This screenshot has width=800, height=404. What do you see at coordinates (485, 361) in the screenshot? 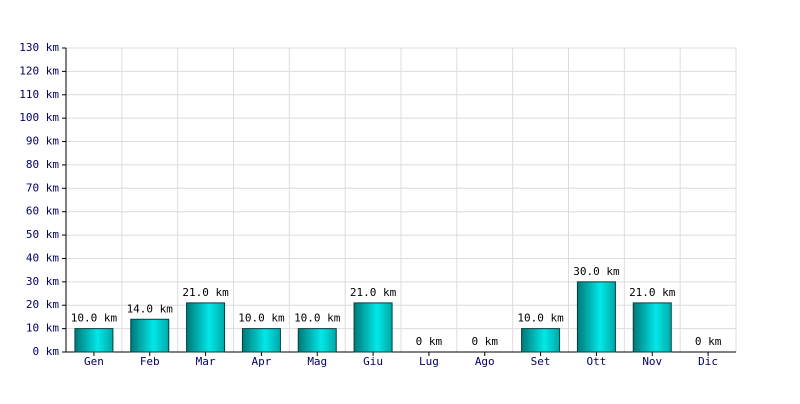
I see `x-tick-label: Ago` at bounding box center [485, 361].